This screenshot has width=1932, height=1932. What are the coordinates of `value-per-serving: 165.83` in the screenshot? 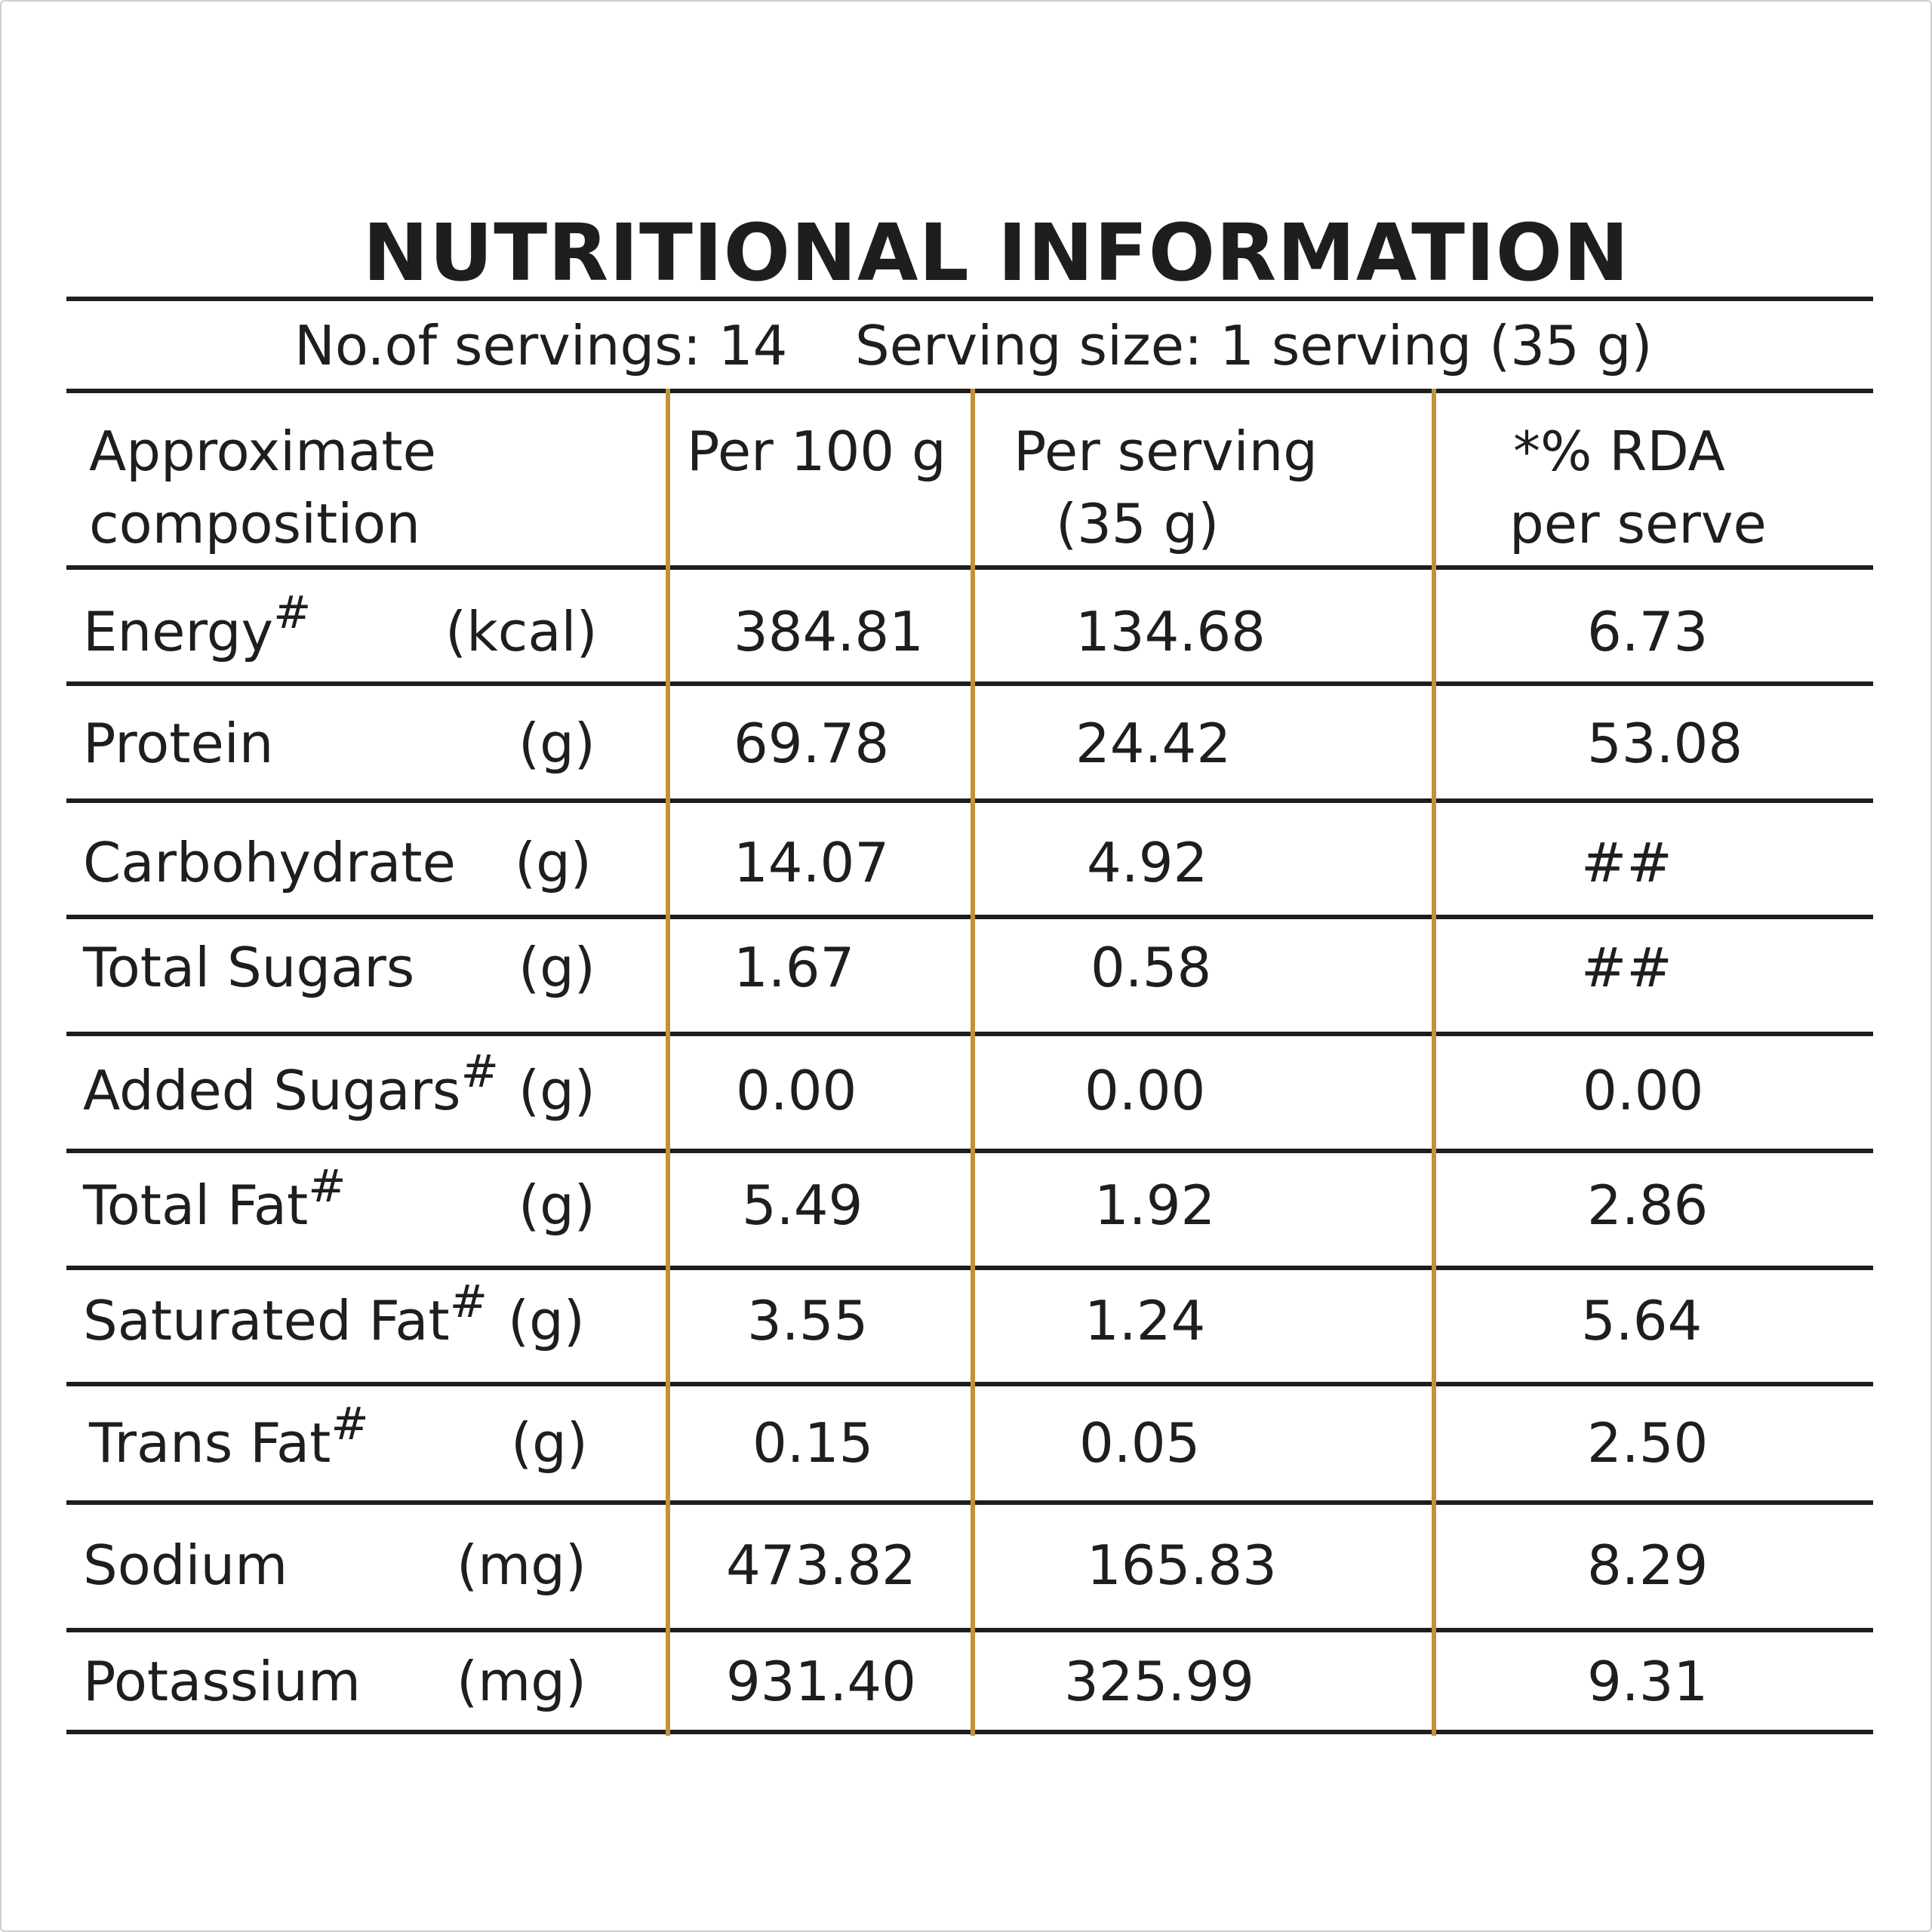 It's located at (1182, 1565).